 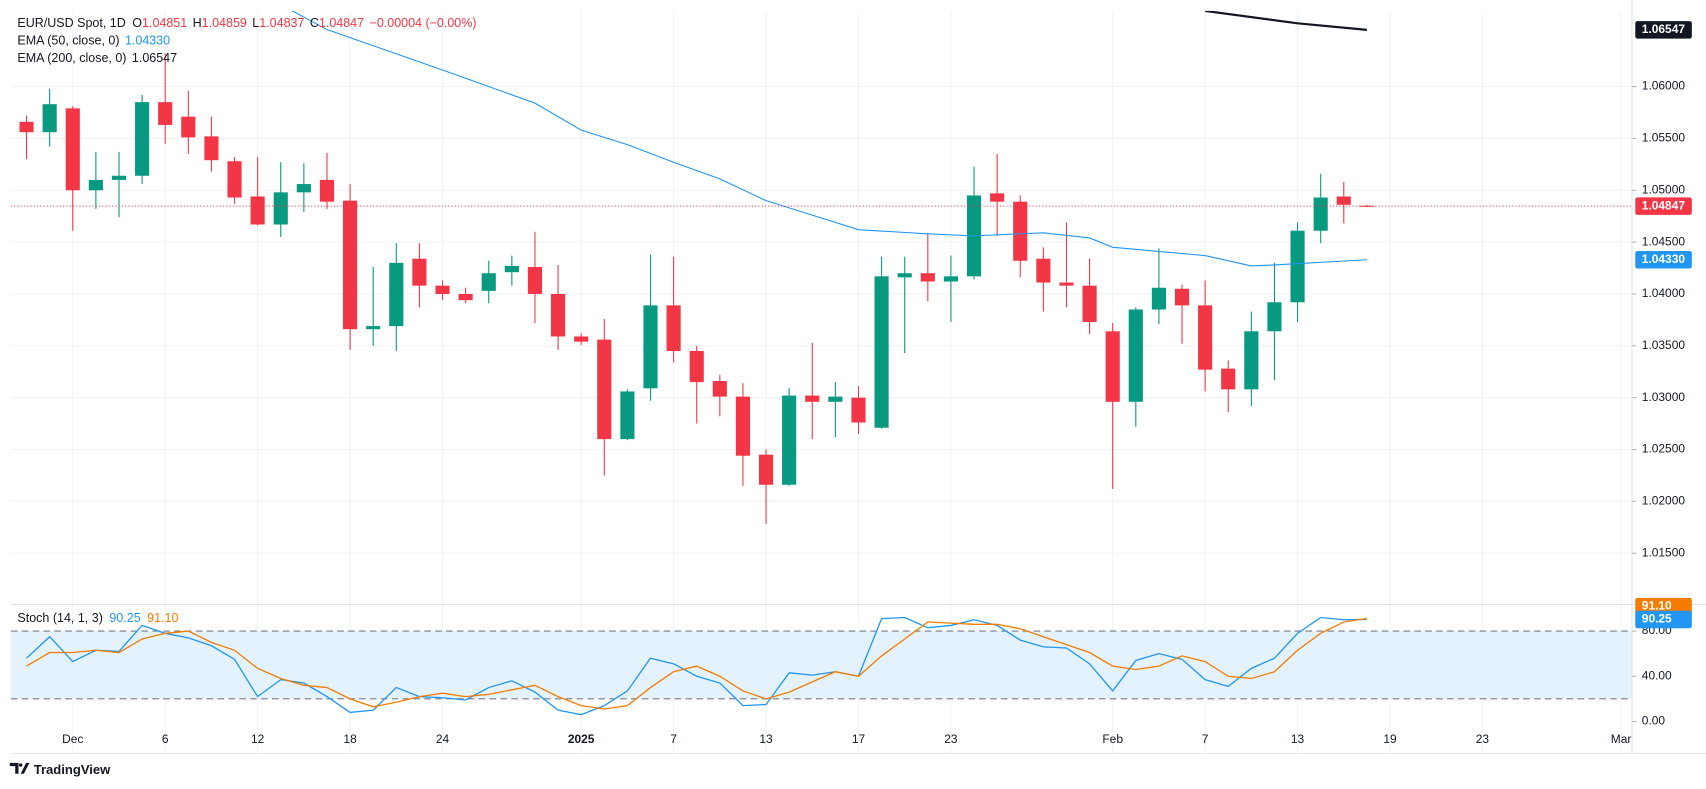 I want to click on legend-text: −0.00004 (−0.00%), so click(x=423, y=23).